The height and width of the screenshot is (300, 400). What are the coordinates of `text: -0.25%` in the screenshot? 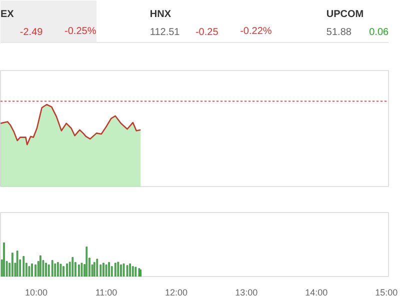 It's located at (80, 31).